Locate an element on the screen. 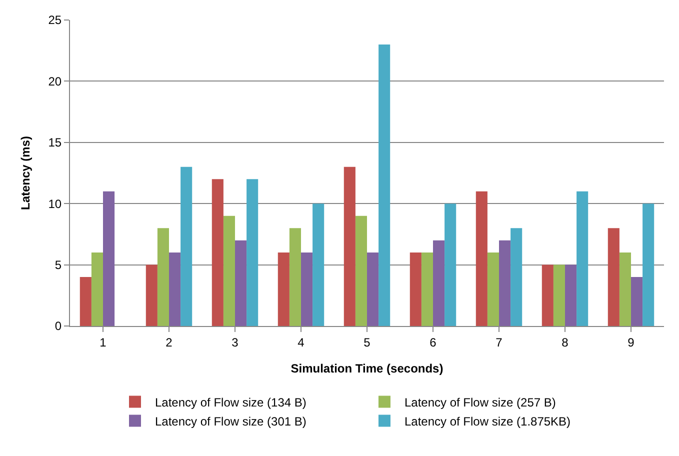  y-tick-label: 15 is located at coordinates (55, 143).